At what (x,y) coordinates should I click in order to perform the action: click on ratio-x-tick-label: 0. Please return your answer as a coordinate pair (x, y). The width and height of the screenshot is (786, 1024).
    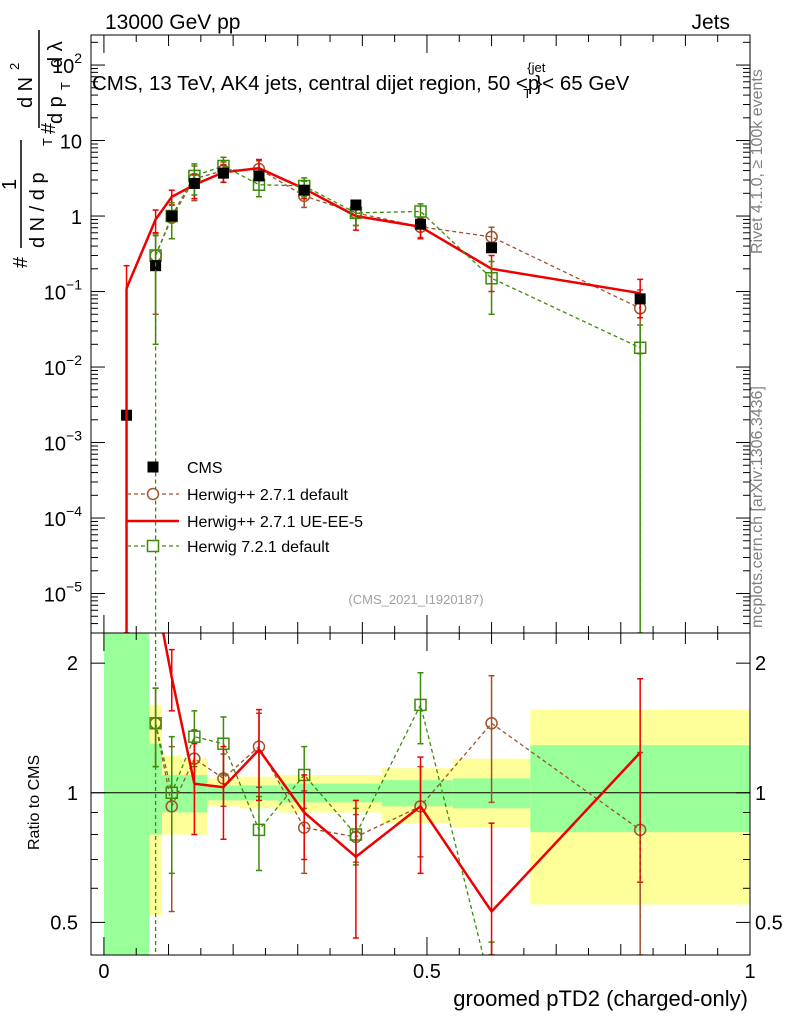
    Looking at the image, I should click on (103, 972).